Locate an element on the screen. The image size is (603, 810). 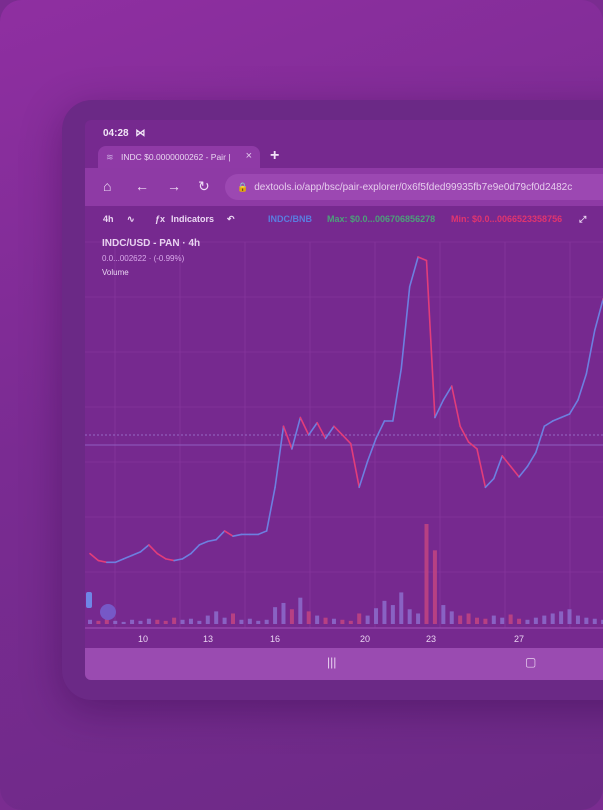
pair-label: INDC/BNB is located at coordinates (290, 219).